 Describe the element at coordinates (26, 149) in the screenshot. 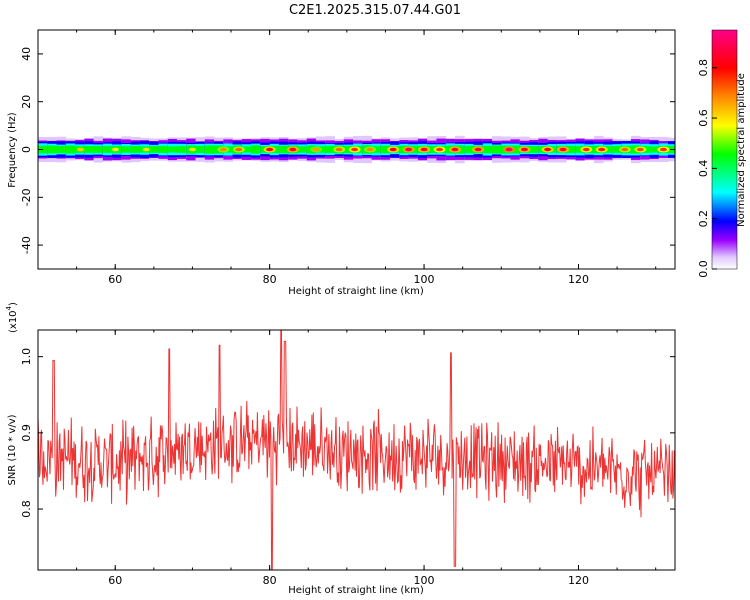

I see `y-tick-label: 0` at that location.